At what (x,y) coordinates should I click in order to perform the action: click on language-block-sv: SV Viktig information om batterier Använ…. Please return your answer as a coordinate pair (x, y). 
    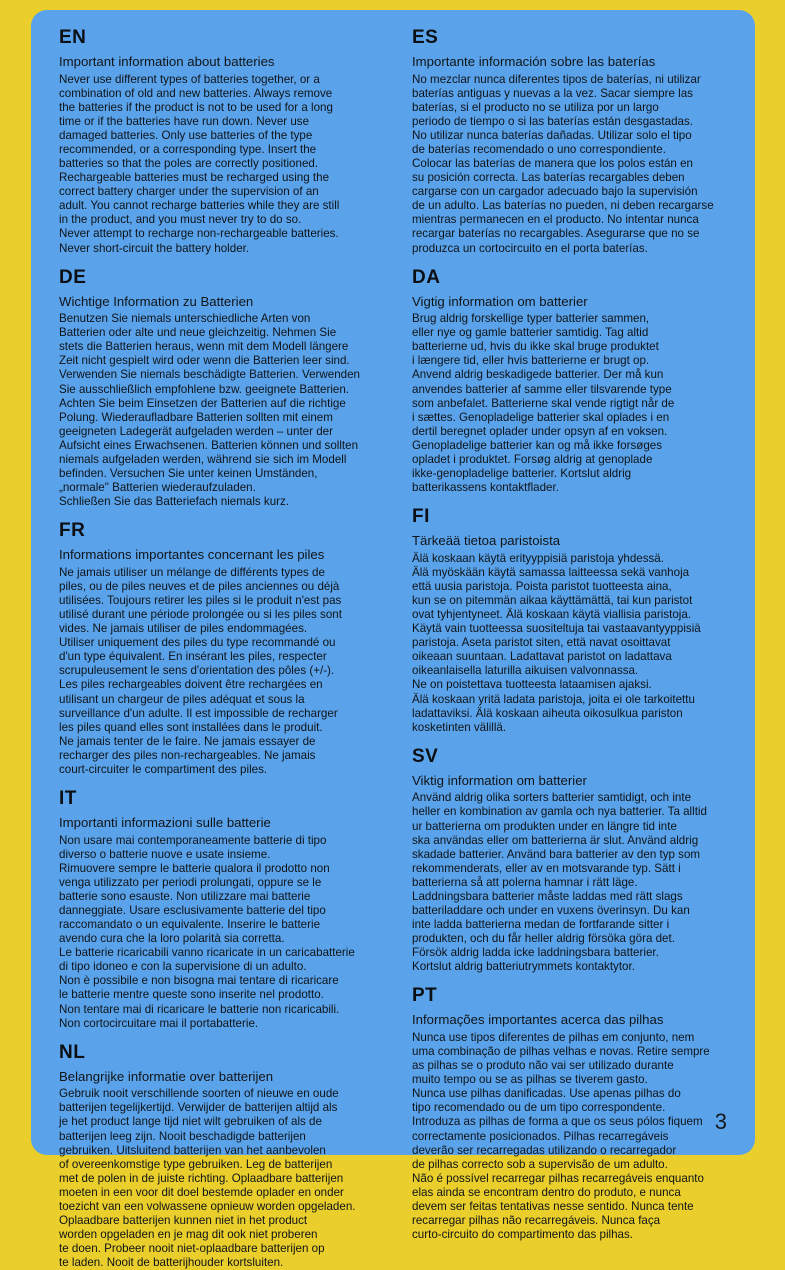
    Looking at the image, I should click on (569, 855).